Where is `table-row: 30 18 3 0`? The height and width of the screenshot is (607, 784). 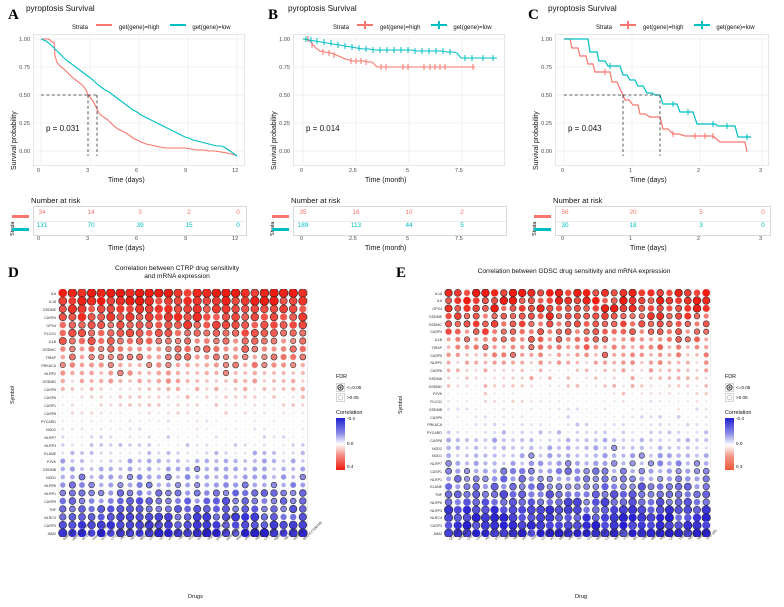 table-row: 30 18 3 0 is located at coordinates (663, 225).